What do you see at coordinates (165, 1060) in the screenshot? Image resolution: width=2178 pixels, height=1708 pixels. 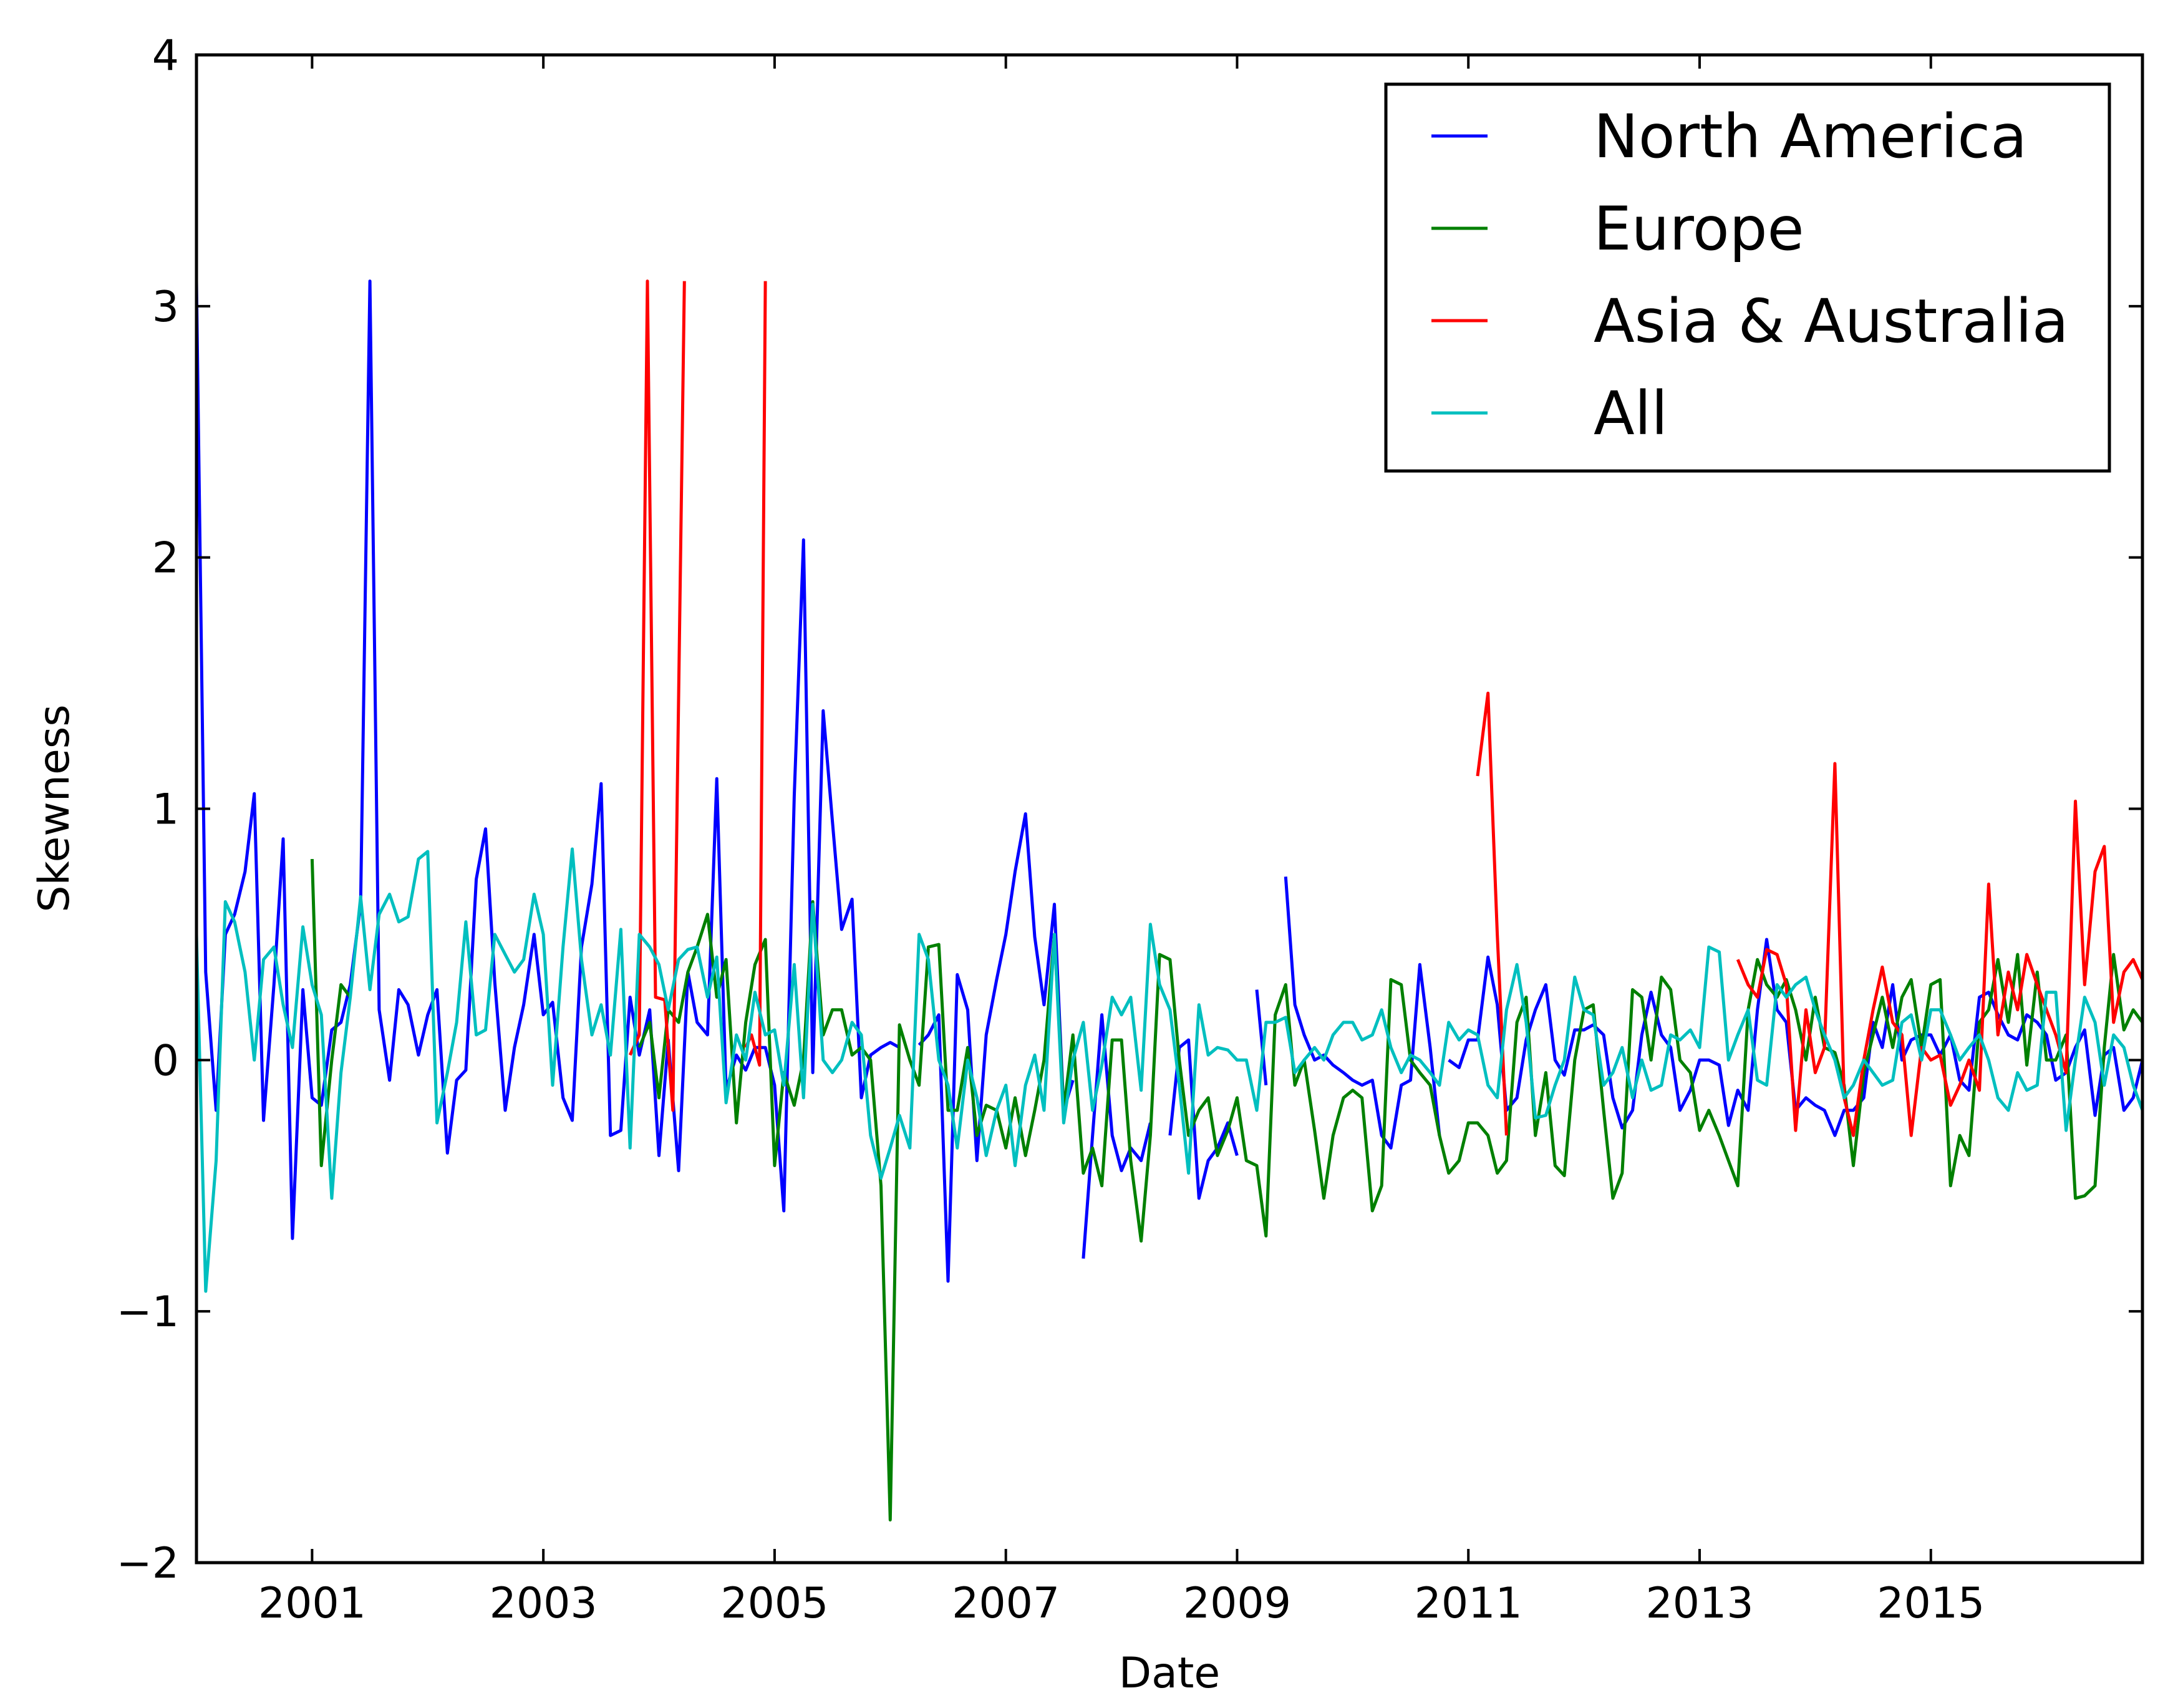 I see `y-tick-label: 0` at bounding box center [165, 1060].